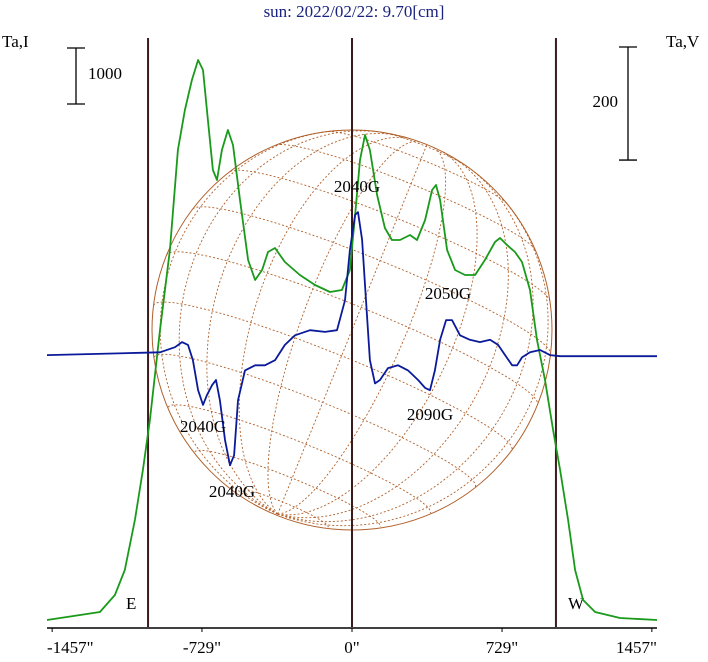  What do you see at coordinates (430, 414) in the screenshot?
I see `annotation: 2090G` at bounding box center [430, 414].